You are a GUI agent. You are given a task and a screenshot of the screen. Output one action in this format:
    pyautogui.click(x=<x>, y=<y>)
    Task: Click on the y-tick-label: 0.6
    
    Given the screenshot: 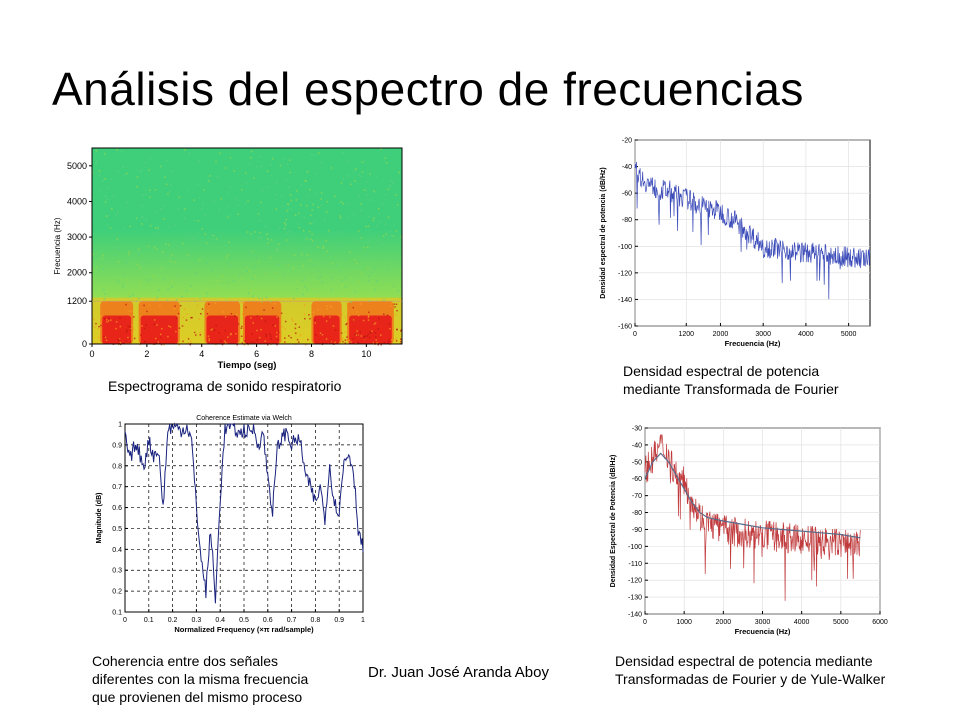 What is the action you would take?
    pyautogui.click(x=117, y=508)
    